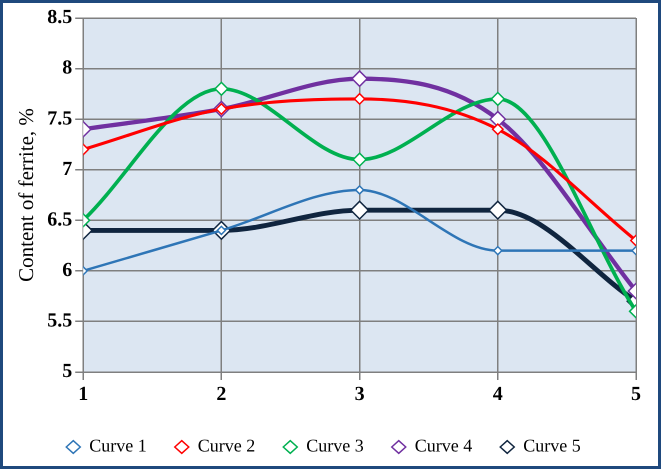  I want to click on legend-label: Curve 3, so click(335, 446).